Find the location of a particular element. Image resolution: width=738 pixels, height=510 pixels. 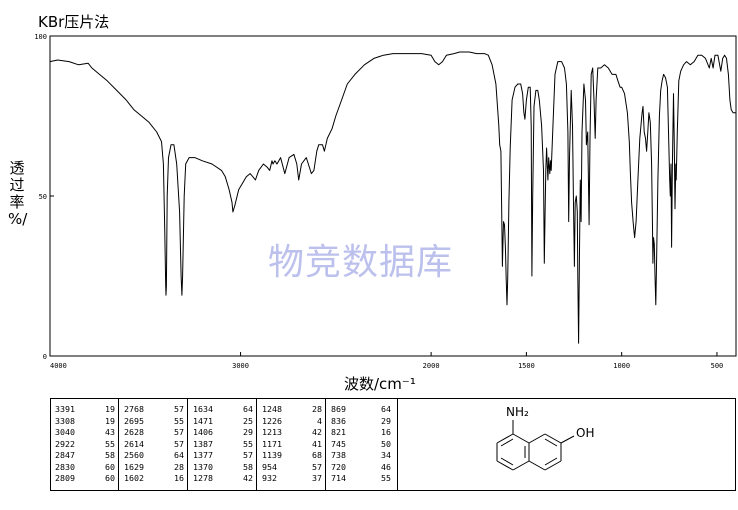

x-tick-label: 1000 is located at coordinates (621, 366).